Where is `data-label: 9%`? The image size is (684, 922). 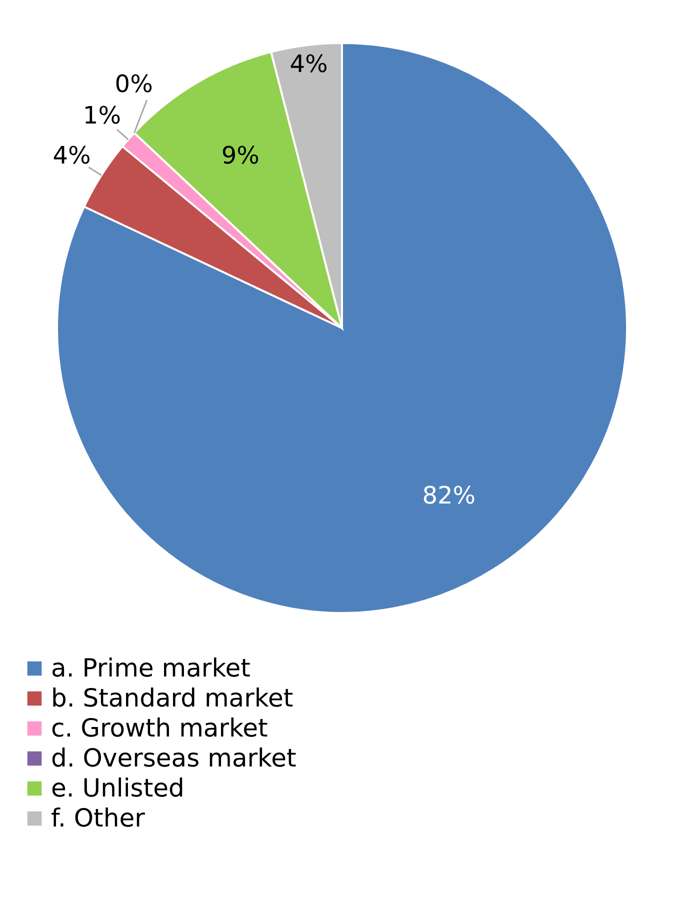 data-label: 9% is located at coordinates (240, 155).